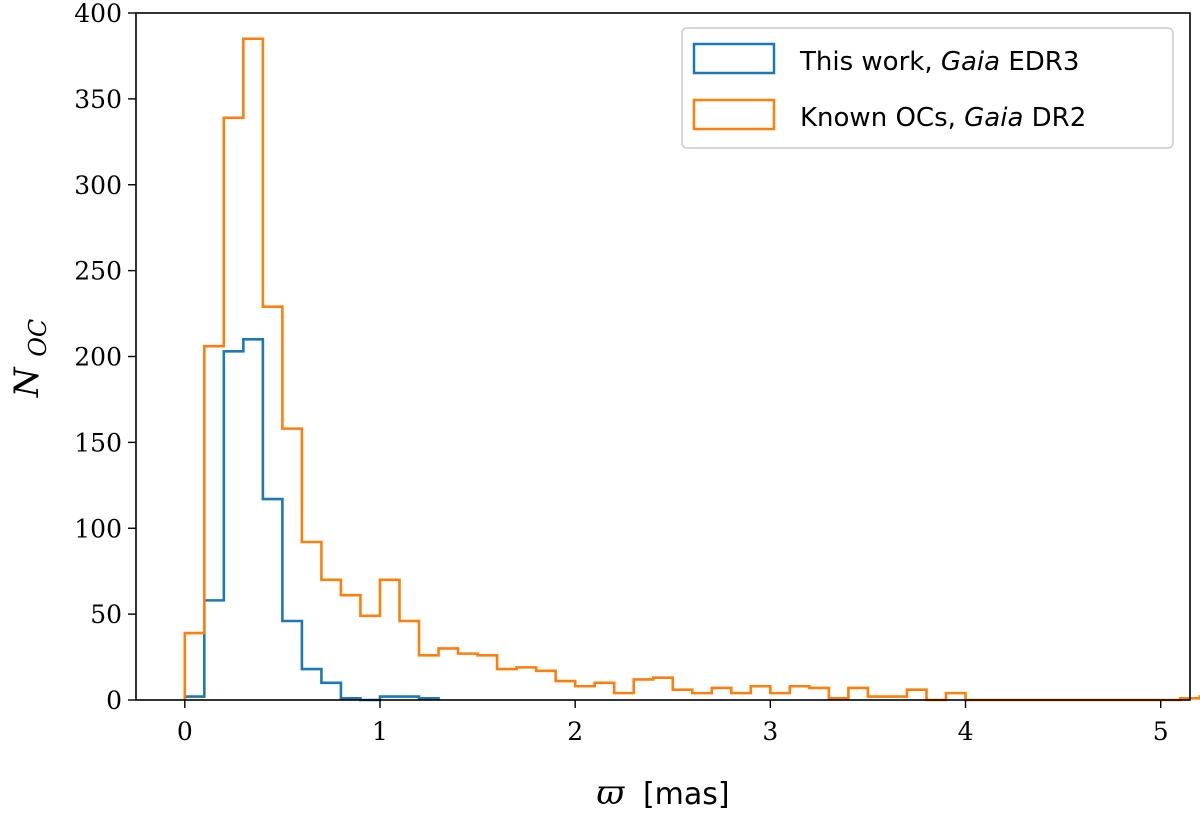  I want to click on y-tick-label: 350, so click(98, 99).